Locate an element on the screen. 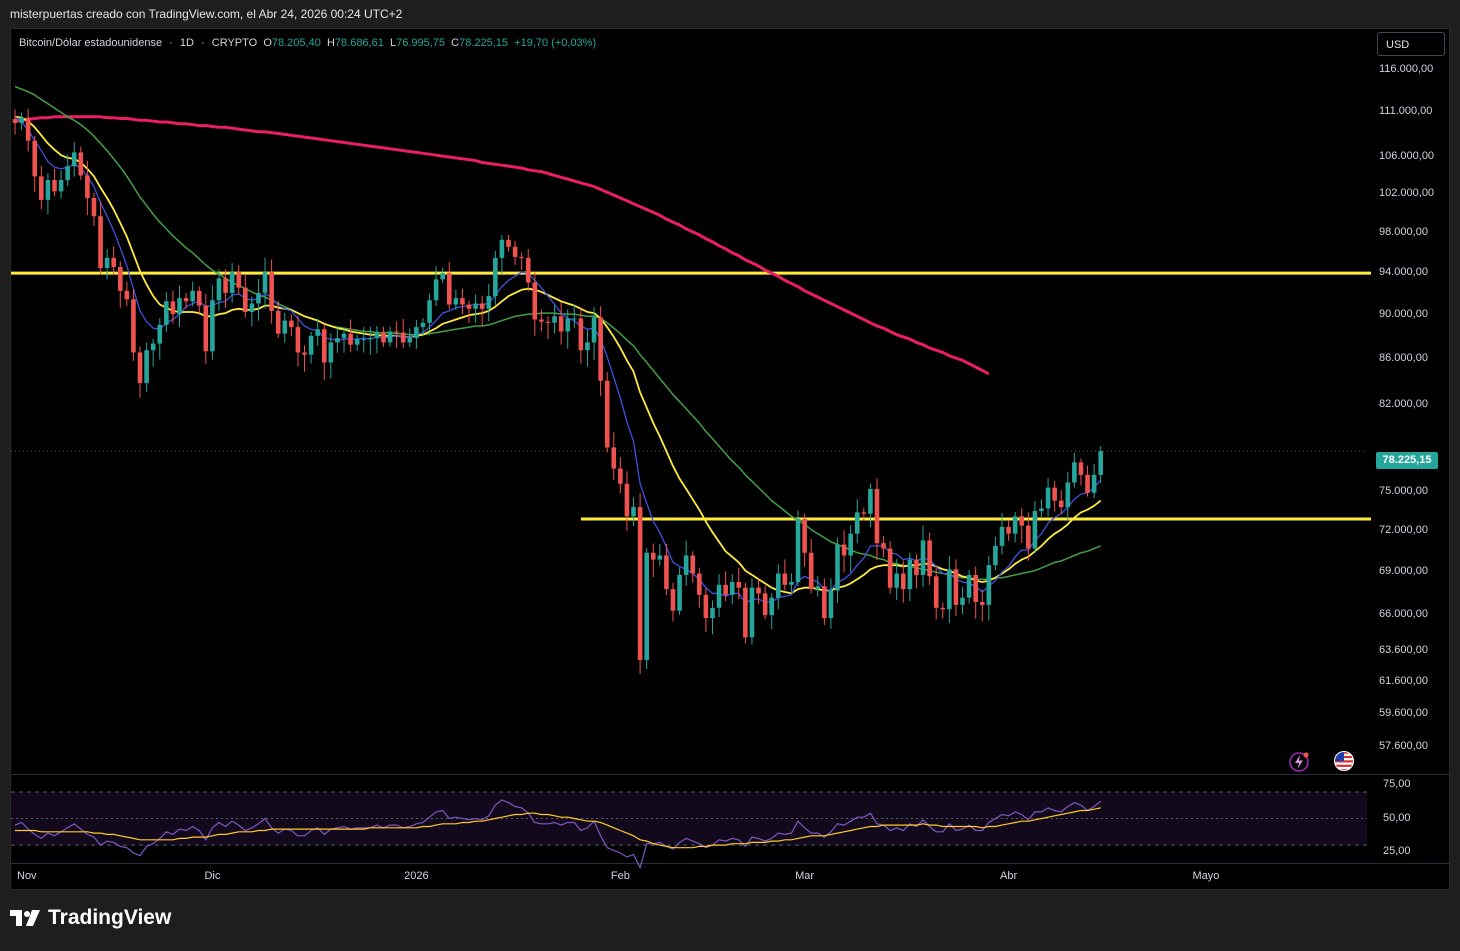 The width and height of the screenshot is (1460, 951). rsi-band is located at coordinates (689, 818).